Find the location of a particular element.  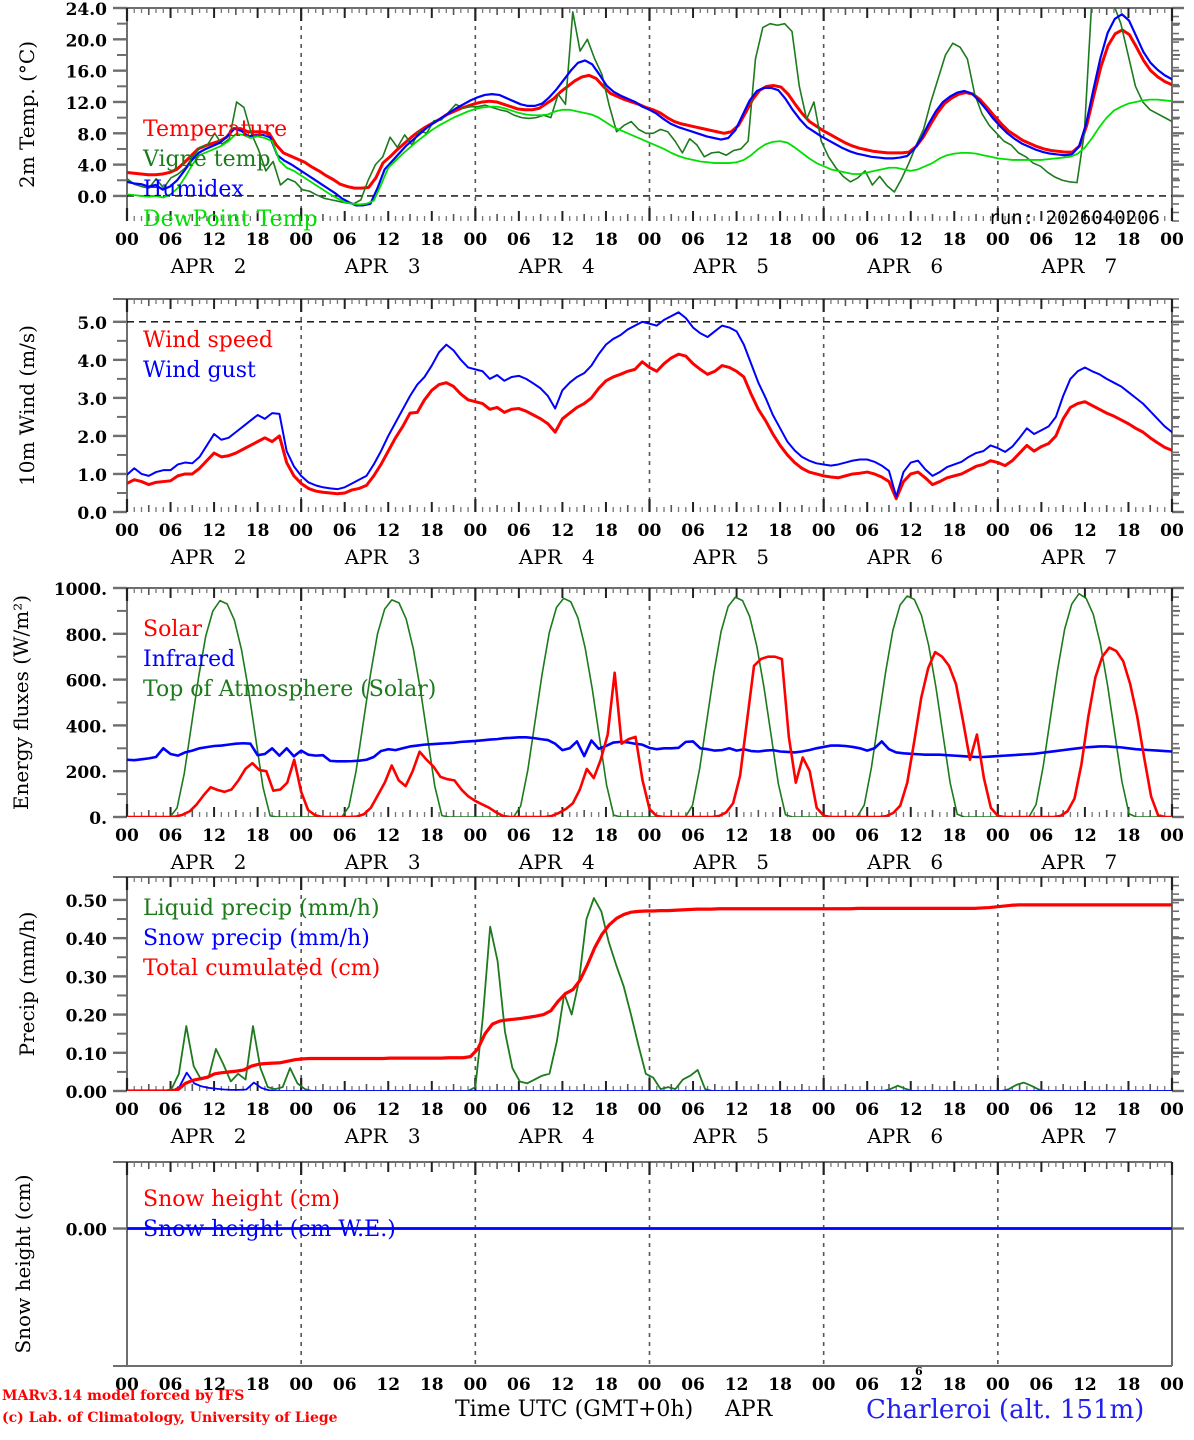

y-tick-label: 400. is located at coordinates (86, 727).